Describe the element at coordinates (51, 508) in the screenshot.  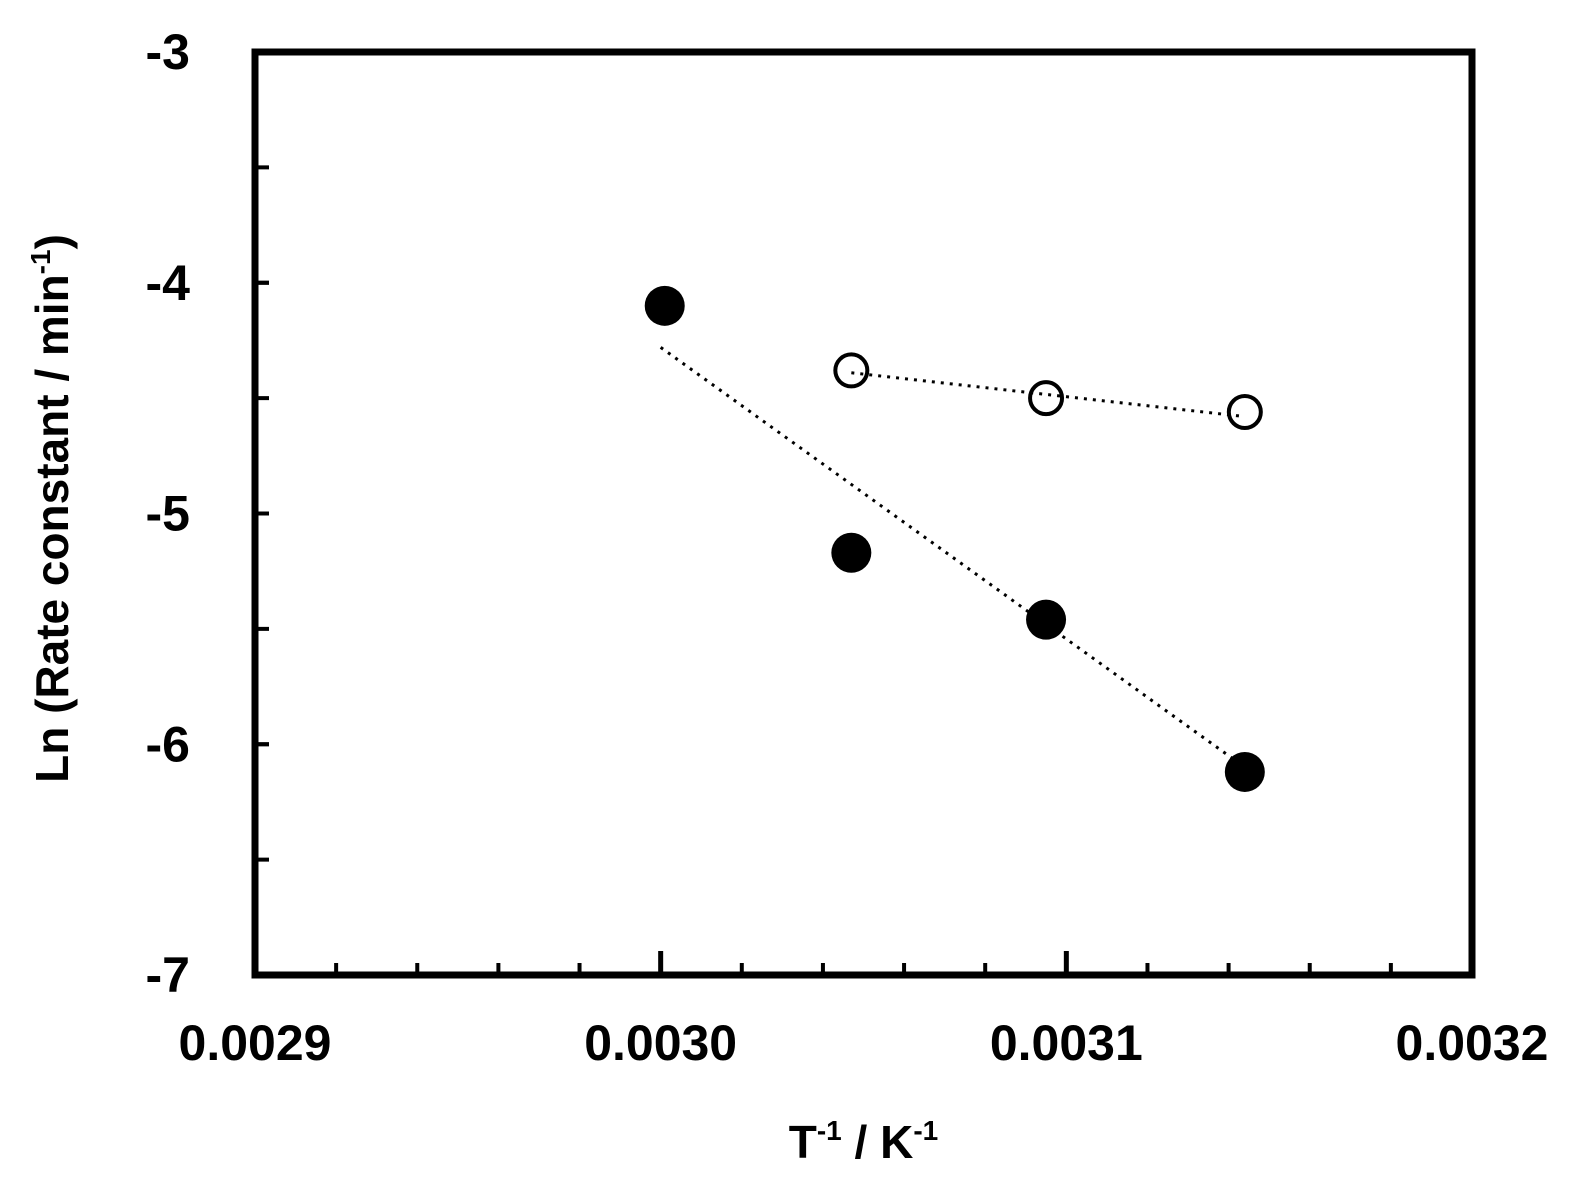
I see `y-axis-title: Ln (Rate constant / min-1)` at that location.